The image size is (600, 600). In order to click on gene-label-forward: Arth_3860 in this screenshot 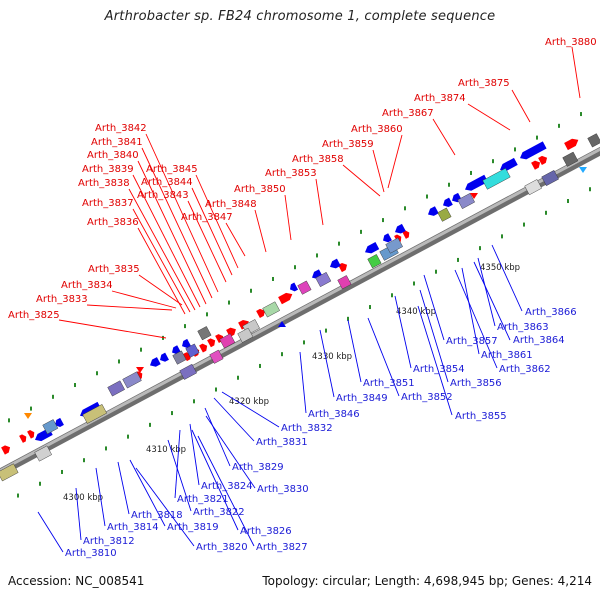, I will do `click(377, 129)`.